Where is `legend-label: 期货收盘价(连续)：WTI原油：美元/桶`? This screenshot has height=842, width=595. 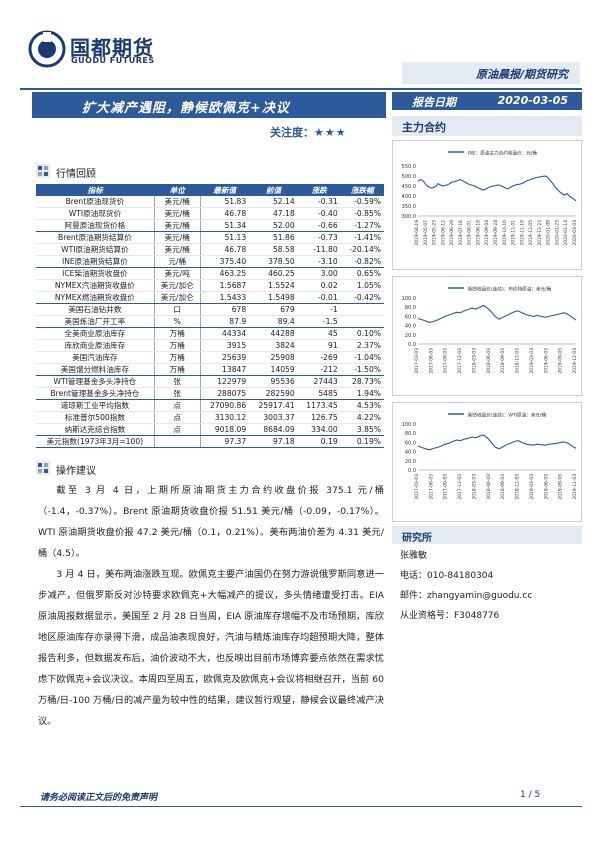
legend-label: 期货收盘价(连续)：WTI原油：美元/桶 is located at coordinates (507, 415).